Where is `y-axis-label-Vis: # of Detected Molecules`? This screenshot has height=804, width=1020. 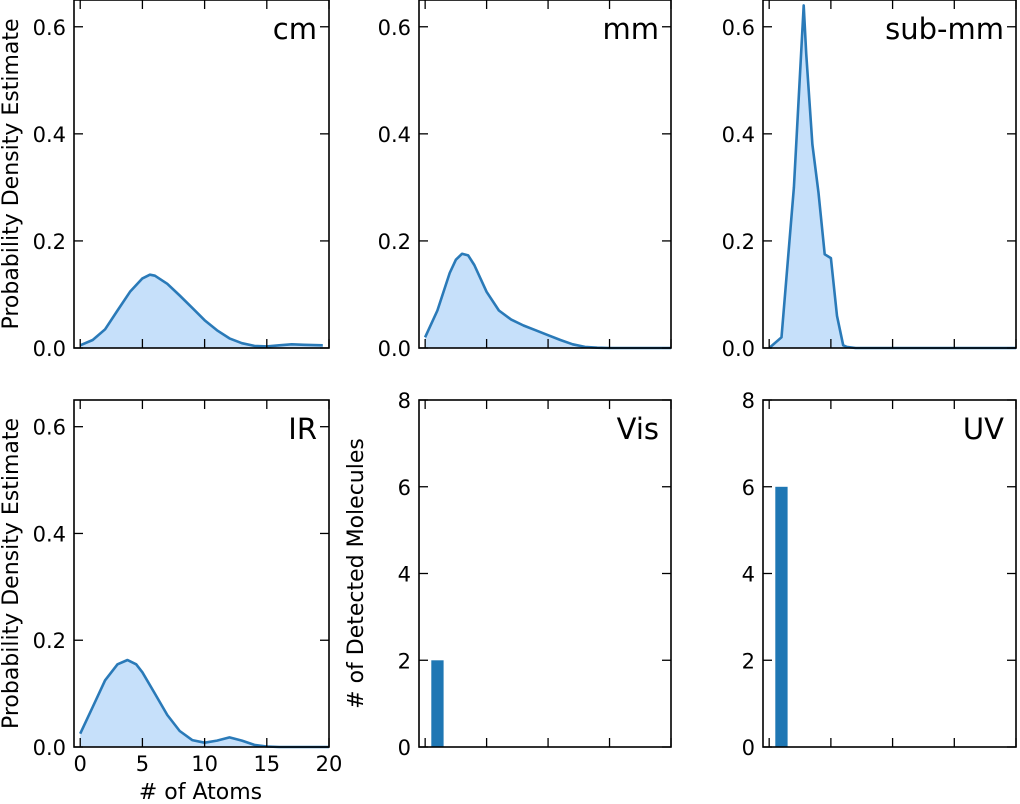 y-axis-label-Vis: # of Detected Molecules is located at coordinates (356, 573).